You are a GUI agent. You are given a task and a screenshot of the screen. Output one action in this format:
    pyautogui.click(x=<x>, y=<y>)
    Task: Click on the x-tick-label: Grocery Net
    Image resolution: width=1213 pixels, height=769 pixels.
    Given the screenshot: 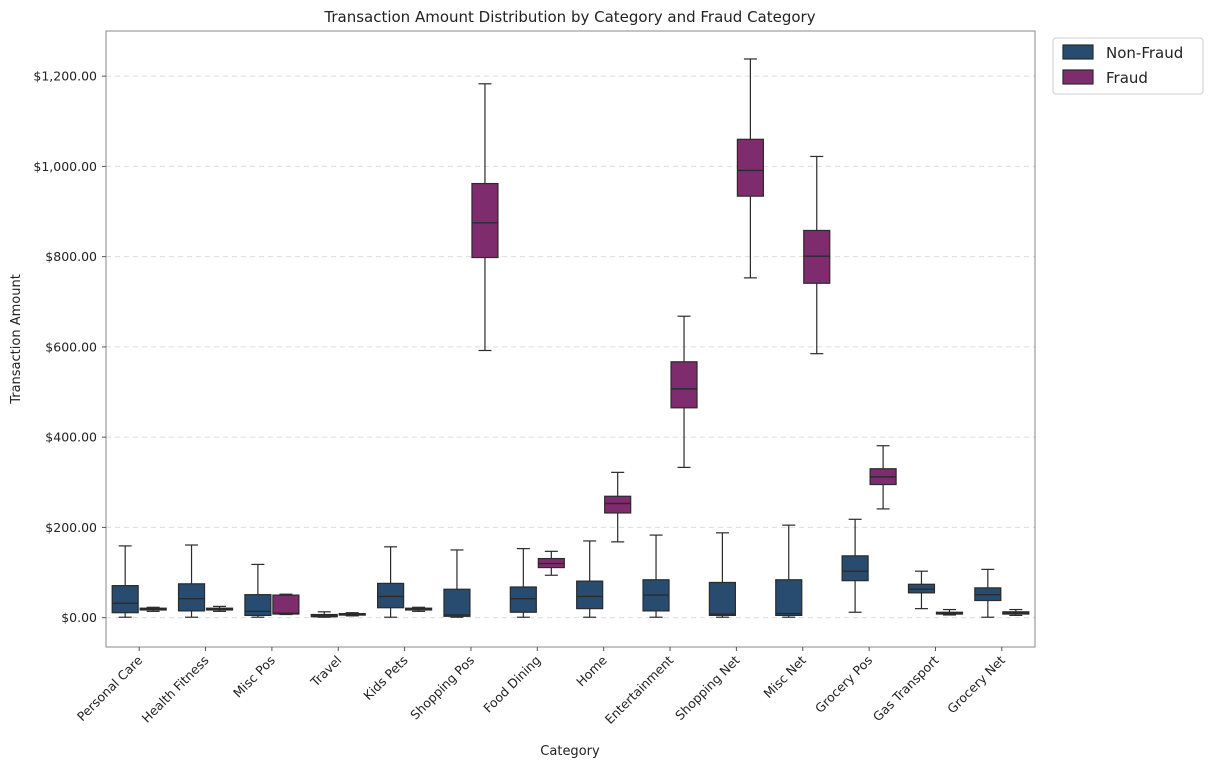 What is the action you would take?
    pyautogui.click(x=976, y=684)
    